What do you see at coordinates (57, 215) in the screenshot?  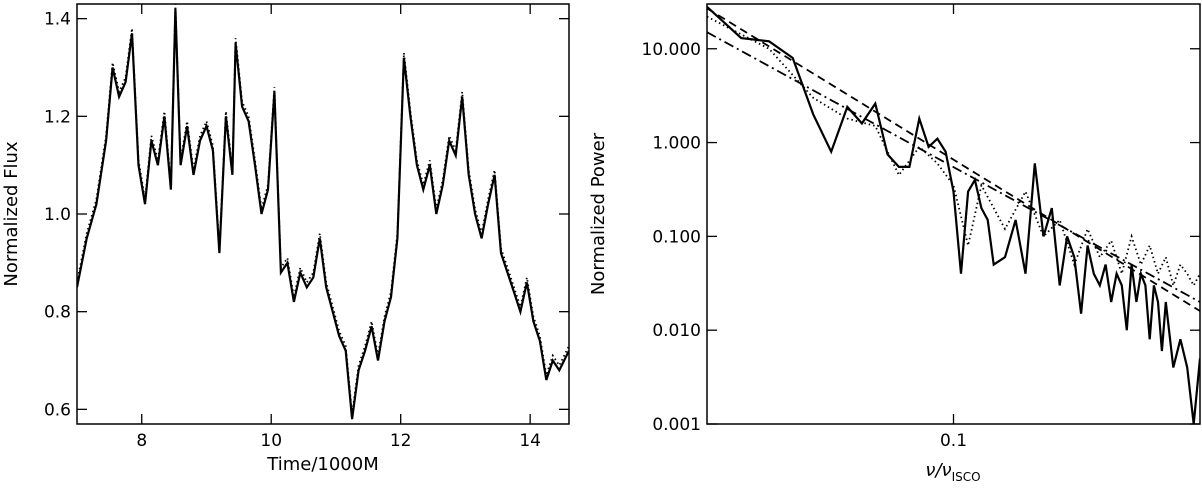 I see `y-tick-label: 1.0` at bounding box center [57, 215].